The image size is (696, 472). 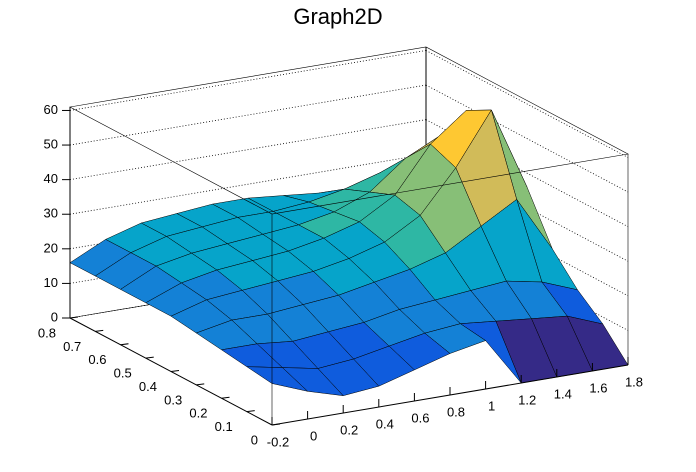 What do you see at coordinates (51, 109) in the screenshot?
I see `z-tick-label: 60` at bounding box center [51, 109].